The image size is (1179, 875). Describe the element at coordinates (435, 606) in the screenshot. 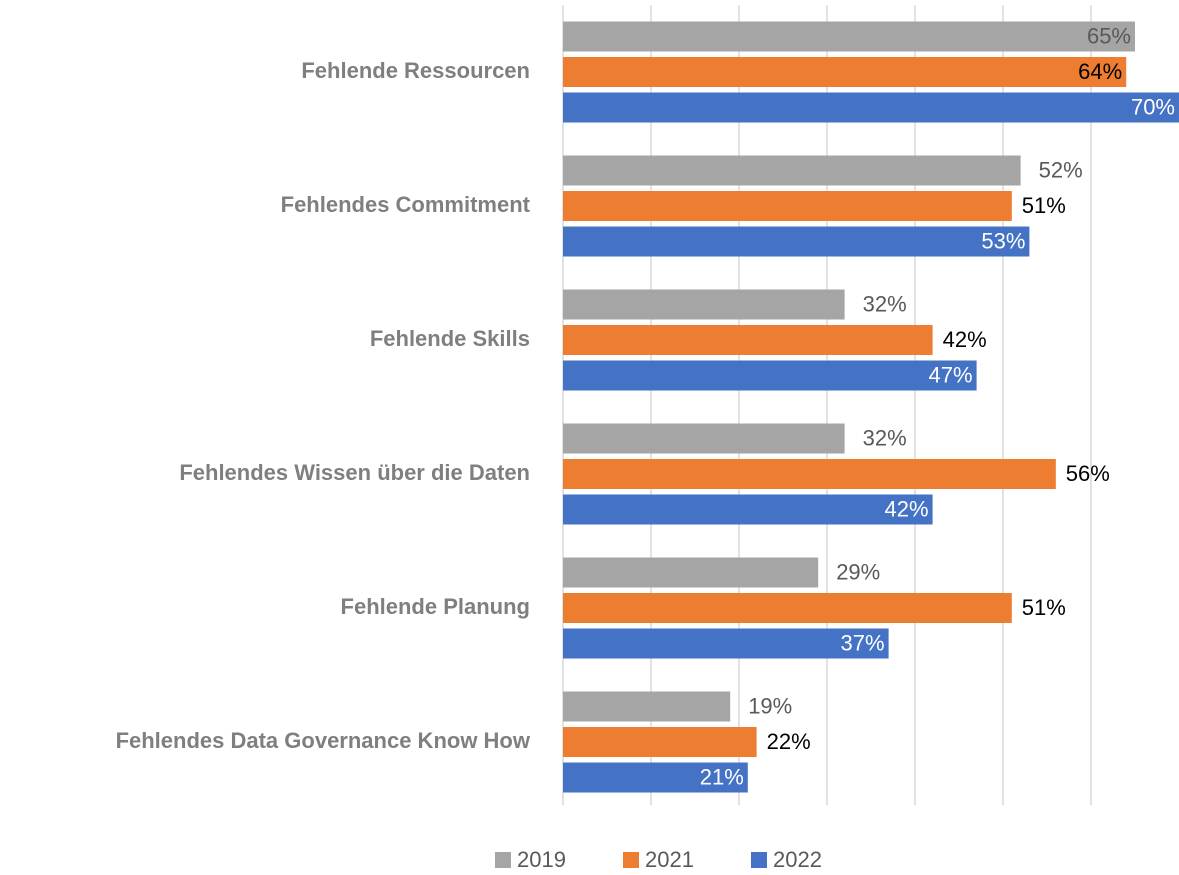

I see `category-label: Fehlende Planung` at that location.